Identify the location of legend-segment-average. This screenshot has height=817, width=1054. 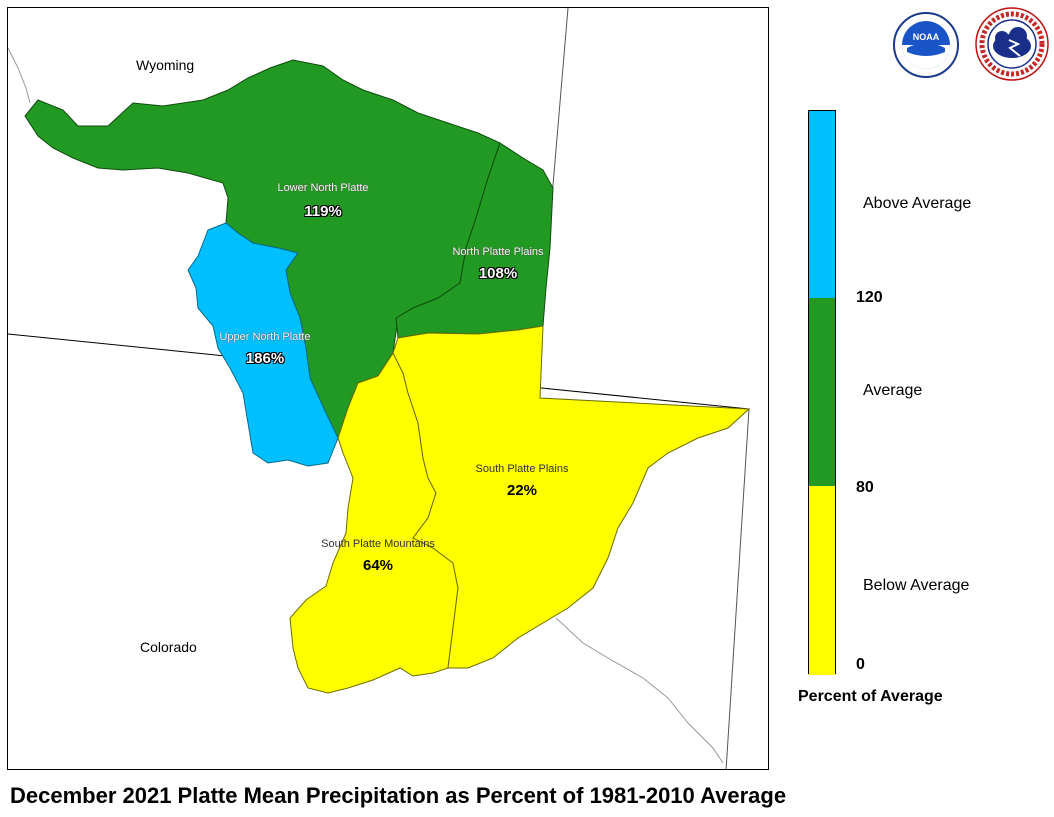
(822, 392).